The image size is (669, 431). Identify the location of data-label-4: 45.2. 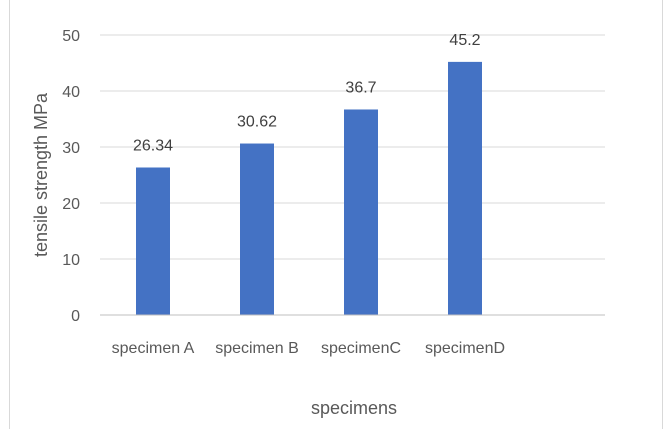
(464, 40).